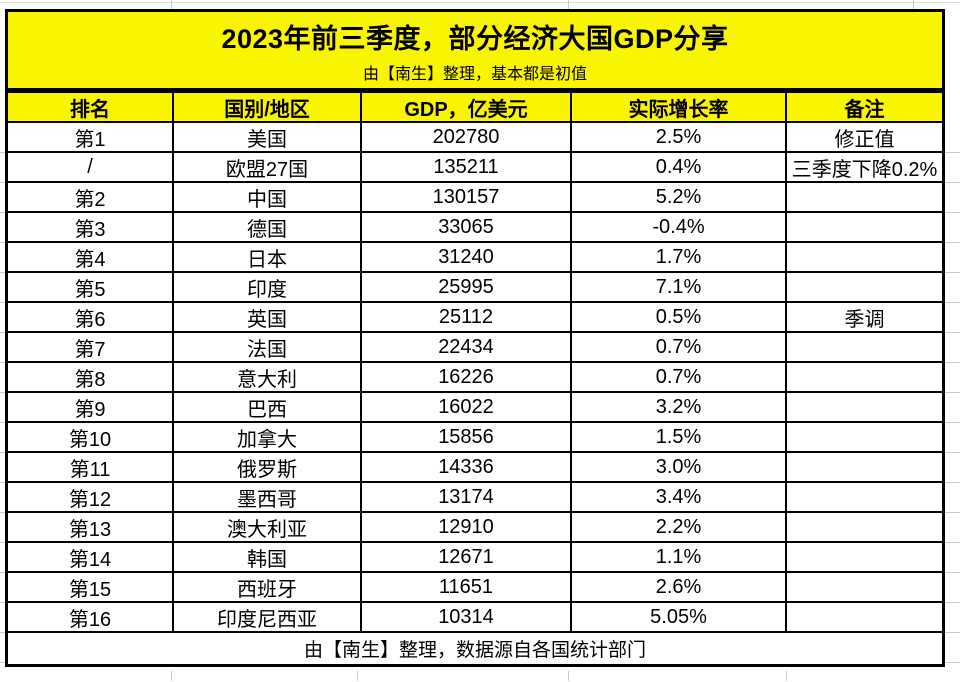 The width and height of the screenshot is (960, 682). What do you see at coordinates (467, 137) in the screenshot?
I see `cell-gdp: 202780` at bounding box center [467, 137].